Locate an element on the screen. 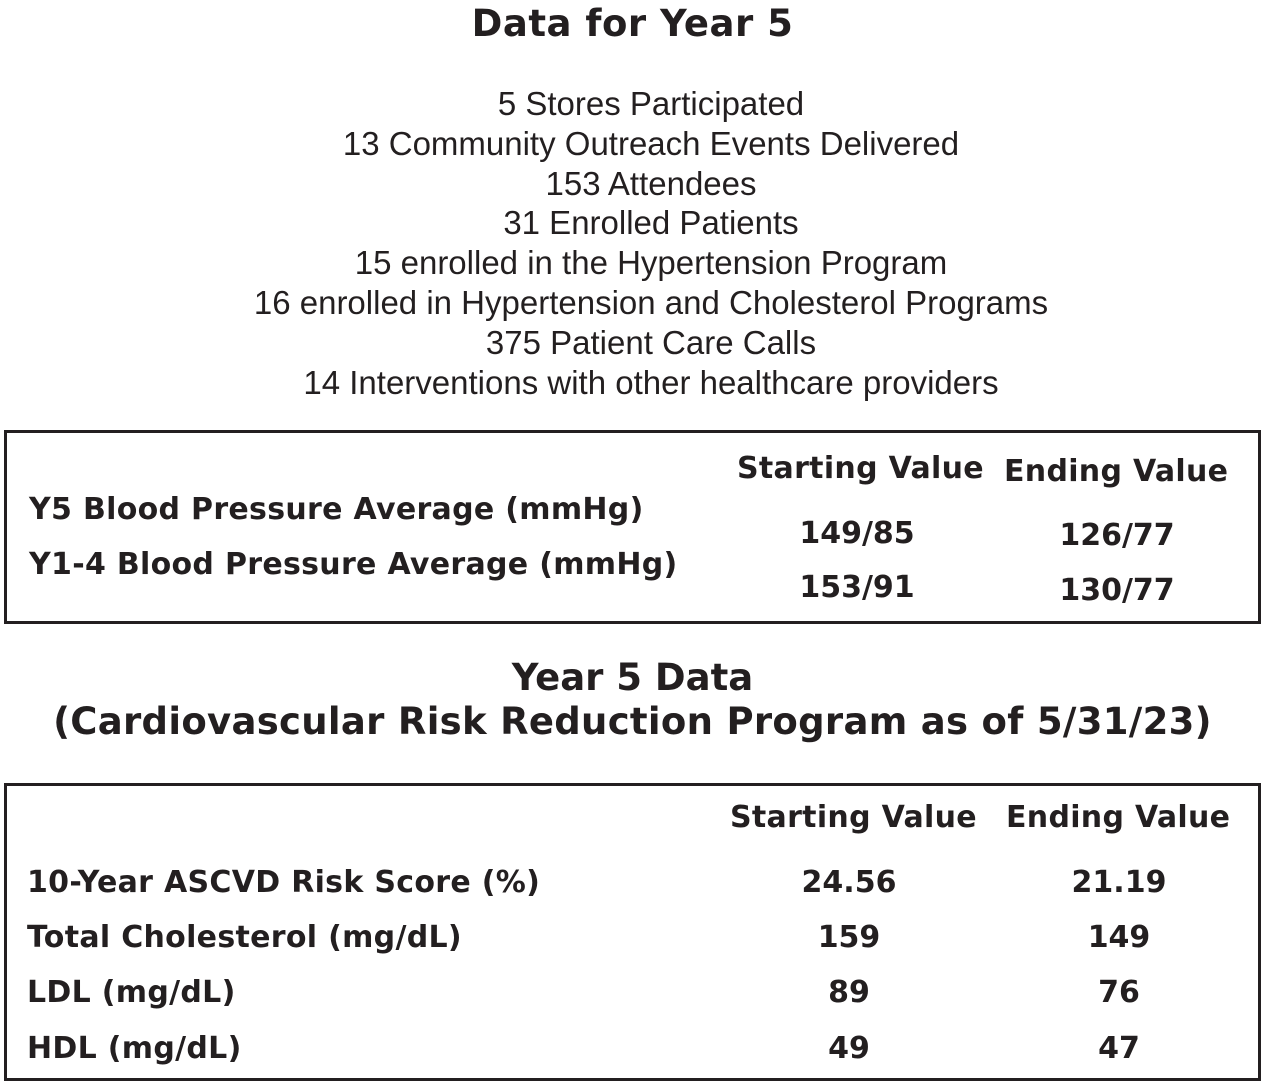 The image size is (1265, 1083). bp-end-value: 126/77 is located at coordinates (1117, 535).